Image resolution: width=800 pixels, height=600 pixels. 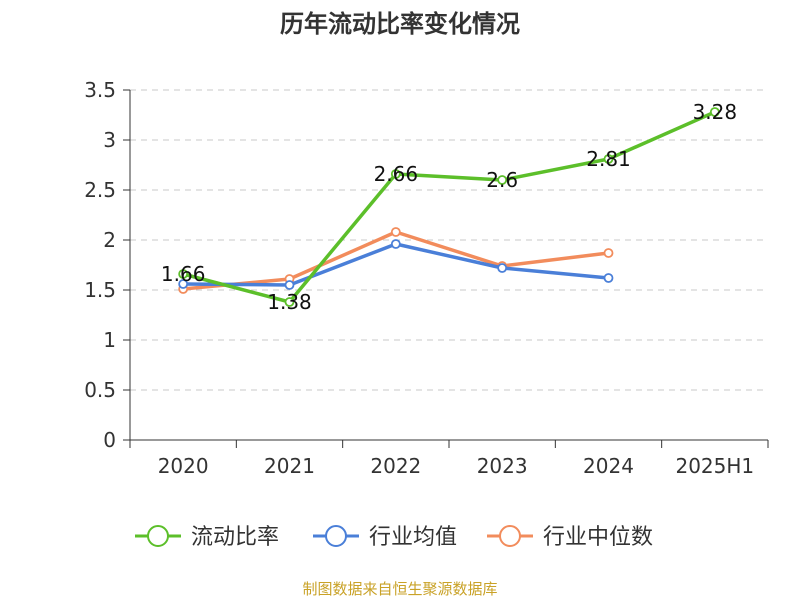 I want to click on x-tick-label: 2024, so click(x=608, y=466).